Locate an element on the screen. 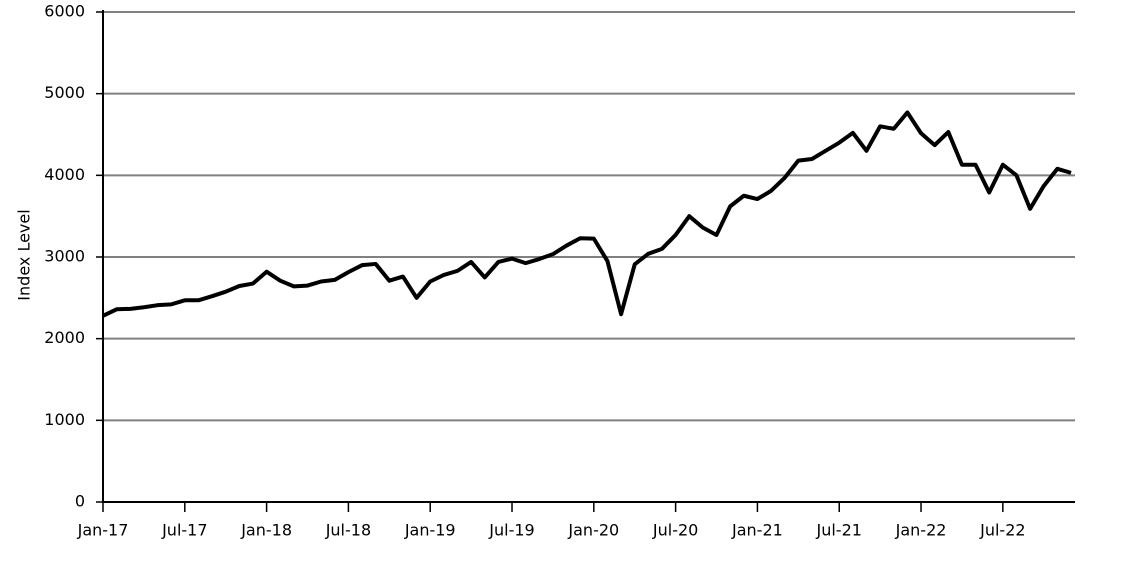  x-tick-label: Jul-17 is located at coordinates (184, 530).